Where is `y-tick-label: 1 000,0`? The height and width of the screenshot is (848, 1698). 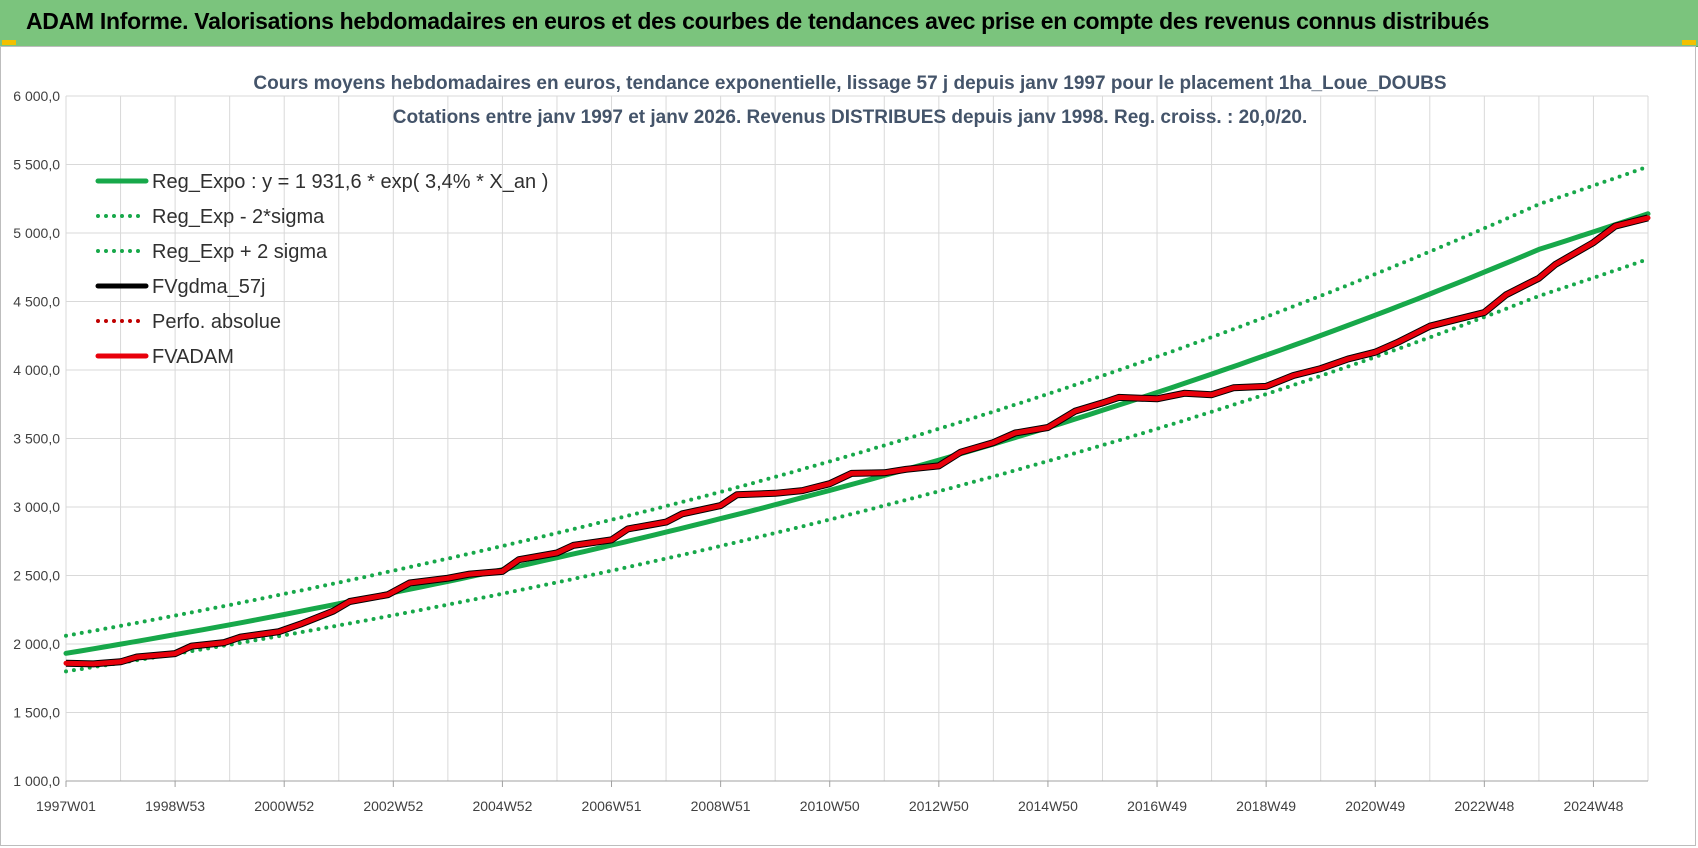 y-tick-label: 1 000,0 is located at coordinates (36, 781).